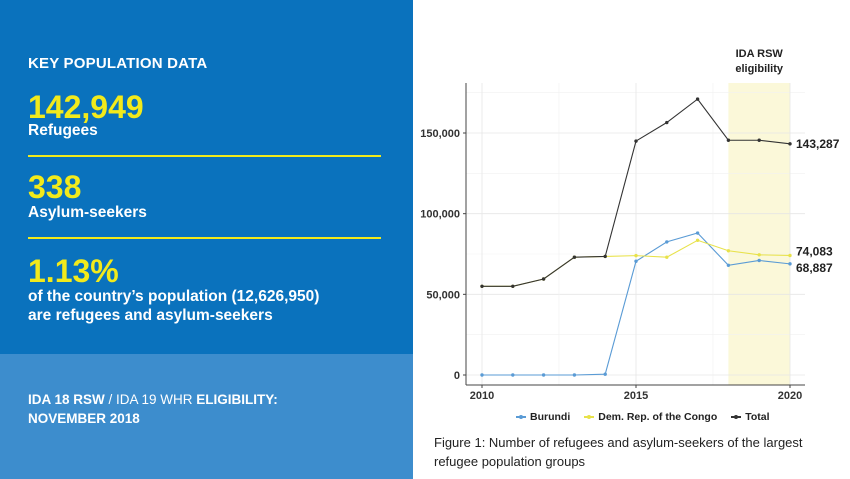 The image size is (850, 479). What do you see at coordinates (84, 418) in the screenshot?
I see `eligibility-date: NOVEMBER 2018` at bounding box center [84, 418].